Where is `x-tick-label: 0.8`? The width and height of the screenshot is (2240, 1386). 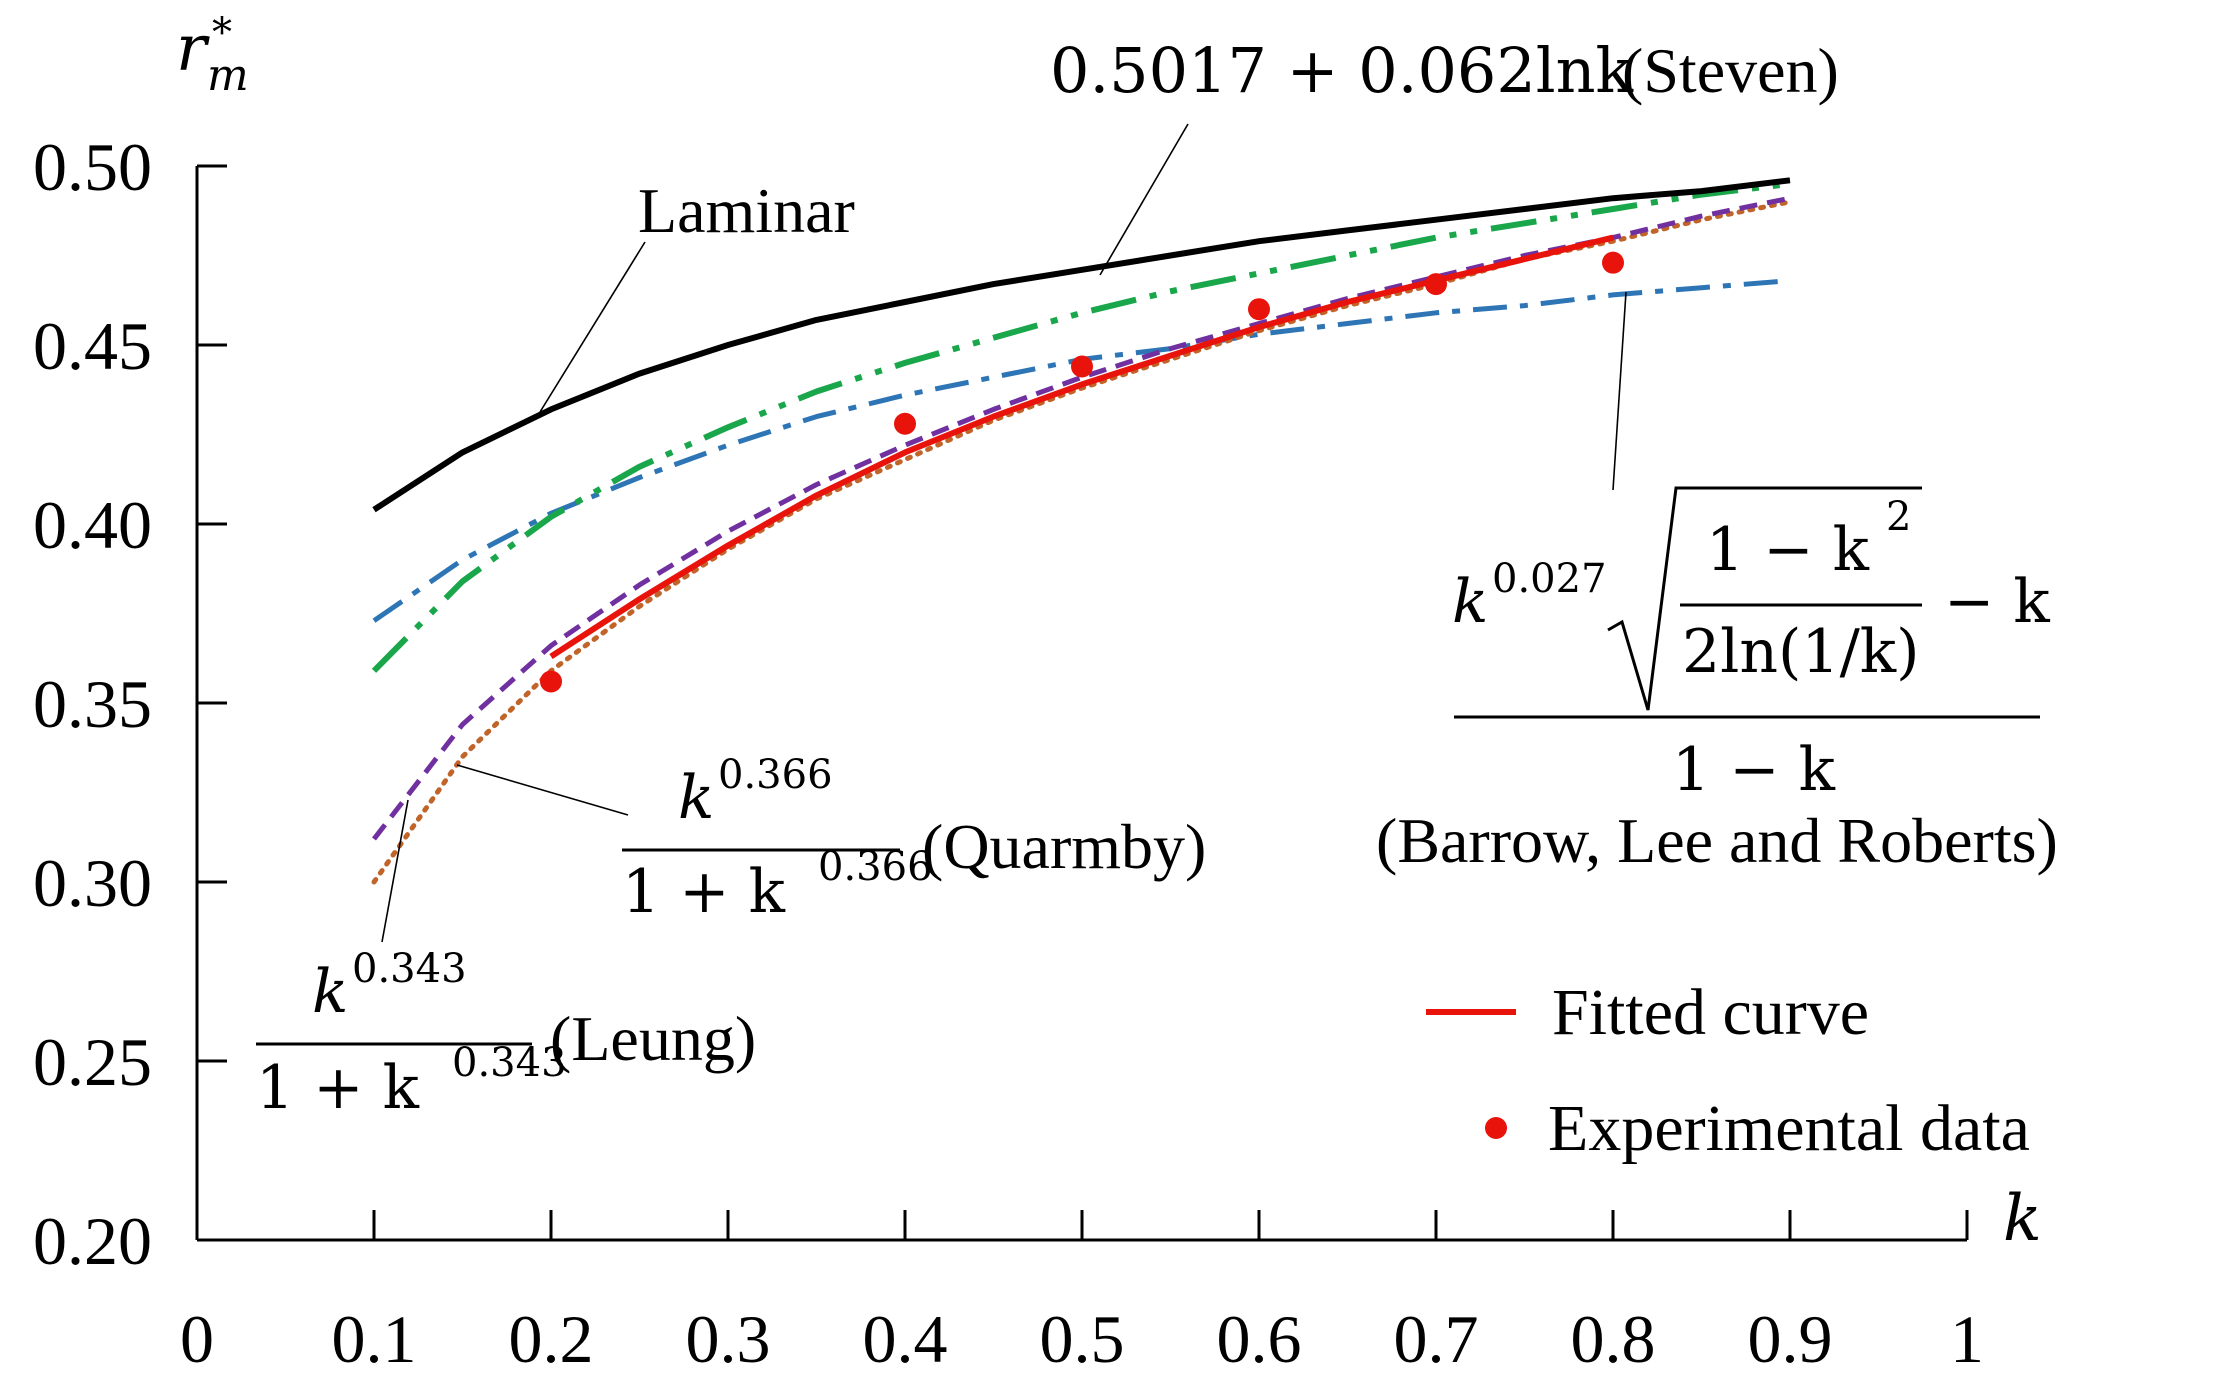
x-tick-label: 0.8 is located at coordinates (1613, 1339).